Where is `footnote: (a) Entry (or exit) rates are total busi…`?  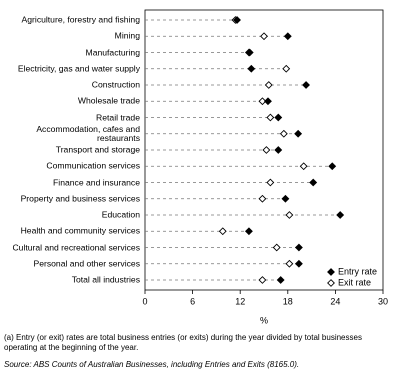
footnote: (a) Entry (or exit) rates are total busi… is located at coordinates (183, 342).